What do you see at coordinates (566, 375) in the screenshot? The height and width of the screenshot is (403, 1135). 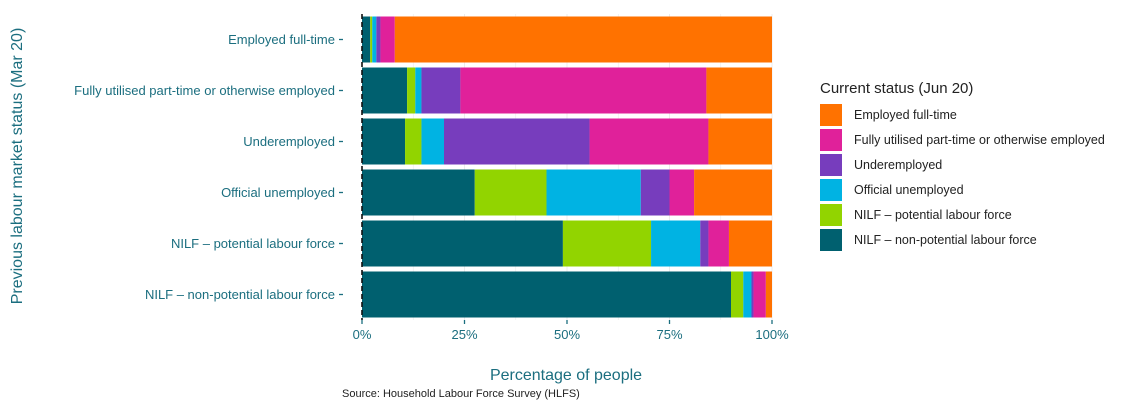 I see `x-axis-title: Percentage of people` at bounding box center [566, 375].